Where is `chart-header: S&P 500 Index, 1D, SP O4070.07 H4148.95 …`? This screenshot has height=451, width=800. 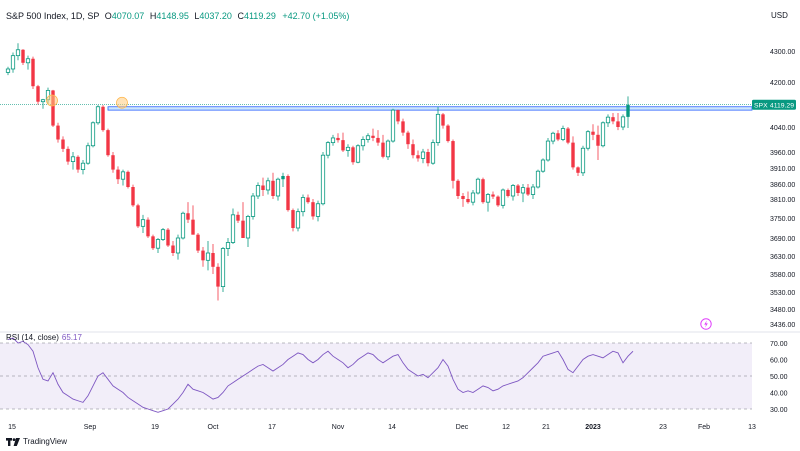 chart-header: S&P 500 Index, 1D, SP O4070.07 H4148.95 … is located at coordinates (177, 16).